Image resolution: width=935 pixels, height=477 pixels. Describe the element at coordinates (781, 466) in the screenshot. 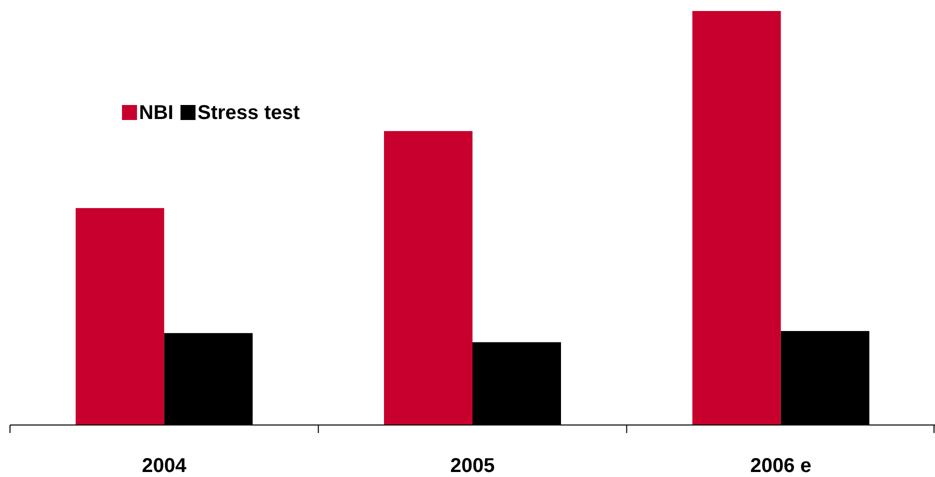

I see `x-tick-label: 2006 e` at that location.